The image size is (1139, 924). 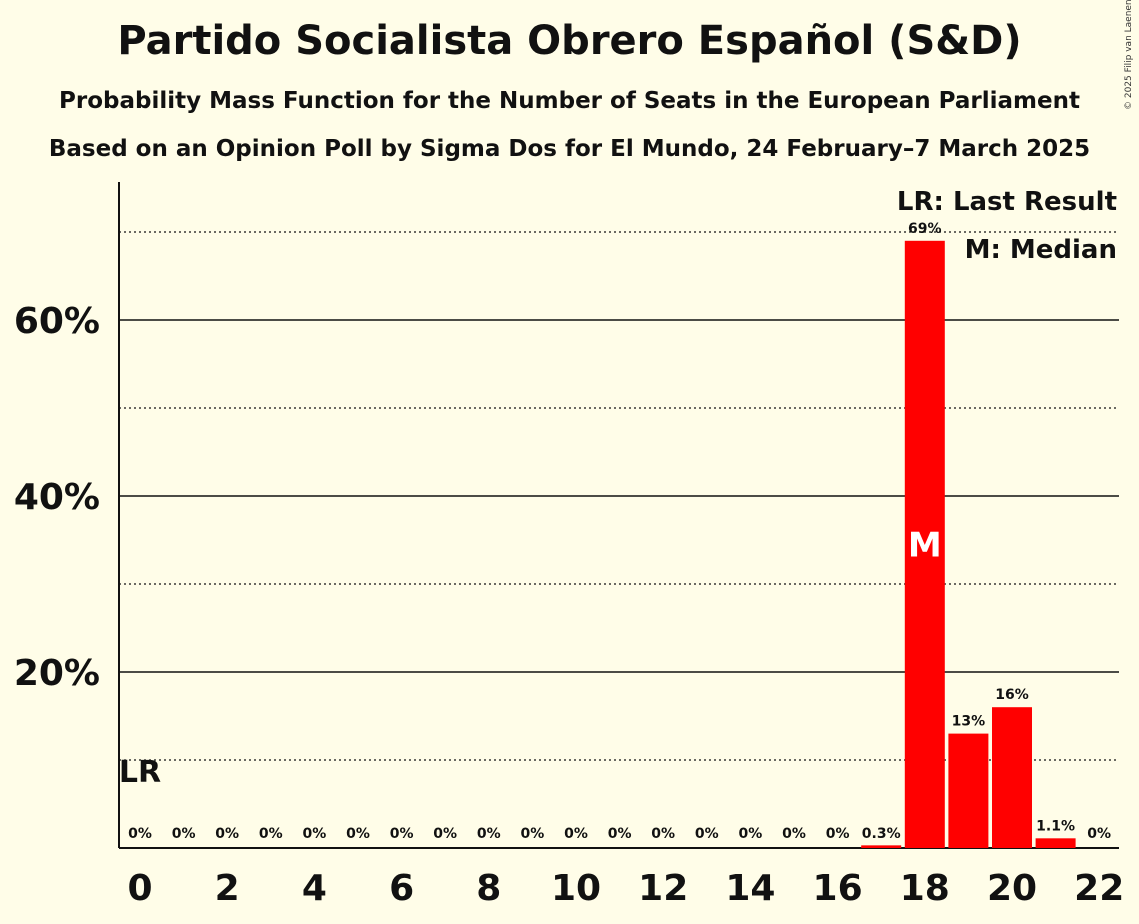 I want to click on x-tick-label: 10, so click(x=576, y=888).